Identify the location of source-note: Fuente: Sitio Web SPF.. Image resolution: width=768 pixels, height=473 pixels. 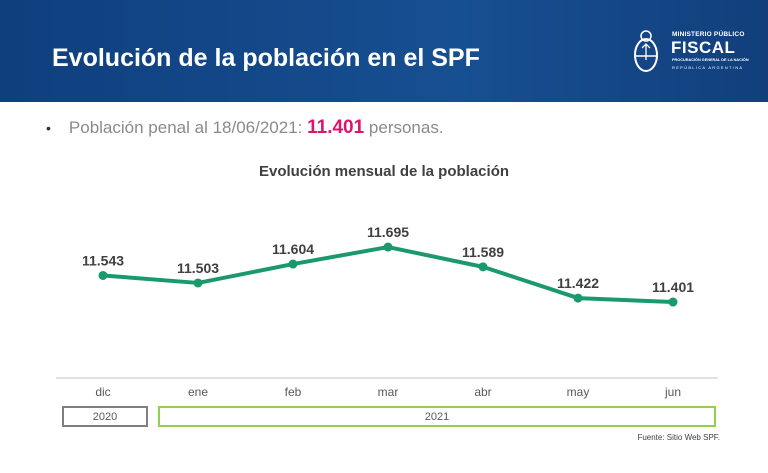
(678, 437).